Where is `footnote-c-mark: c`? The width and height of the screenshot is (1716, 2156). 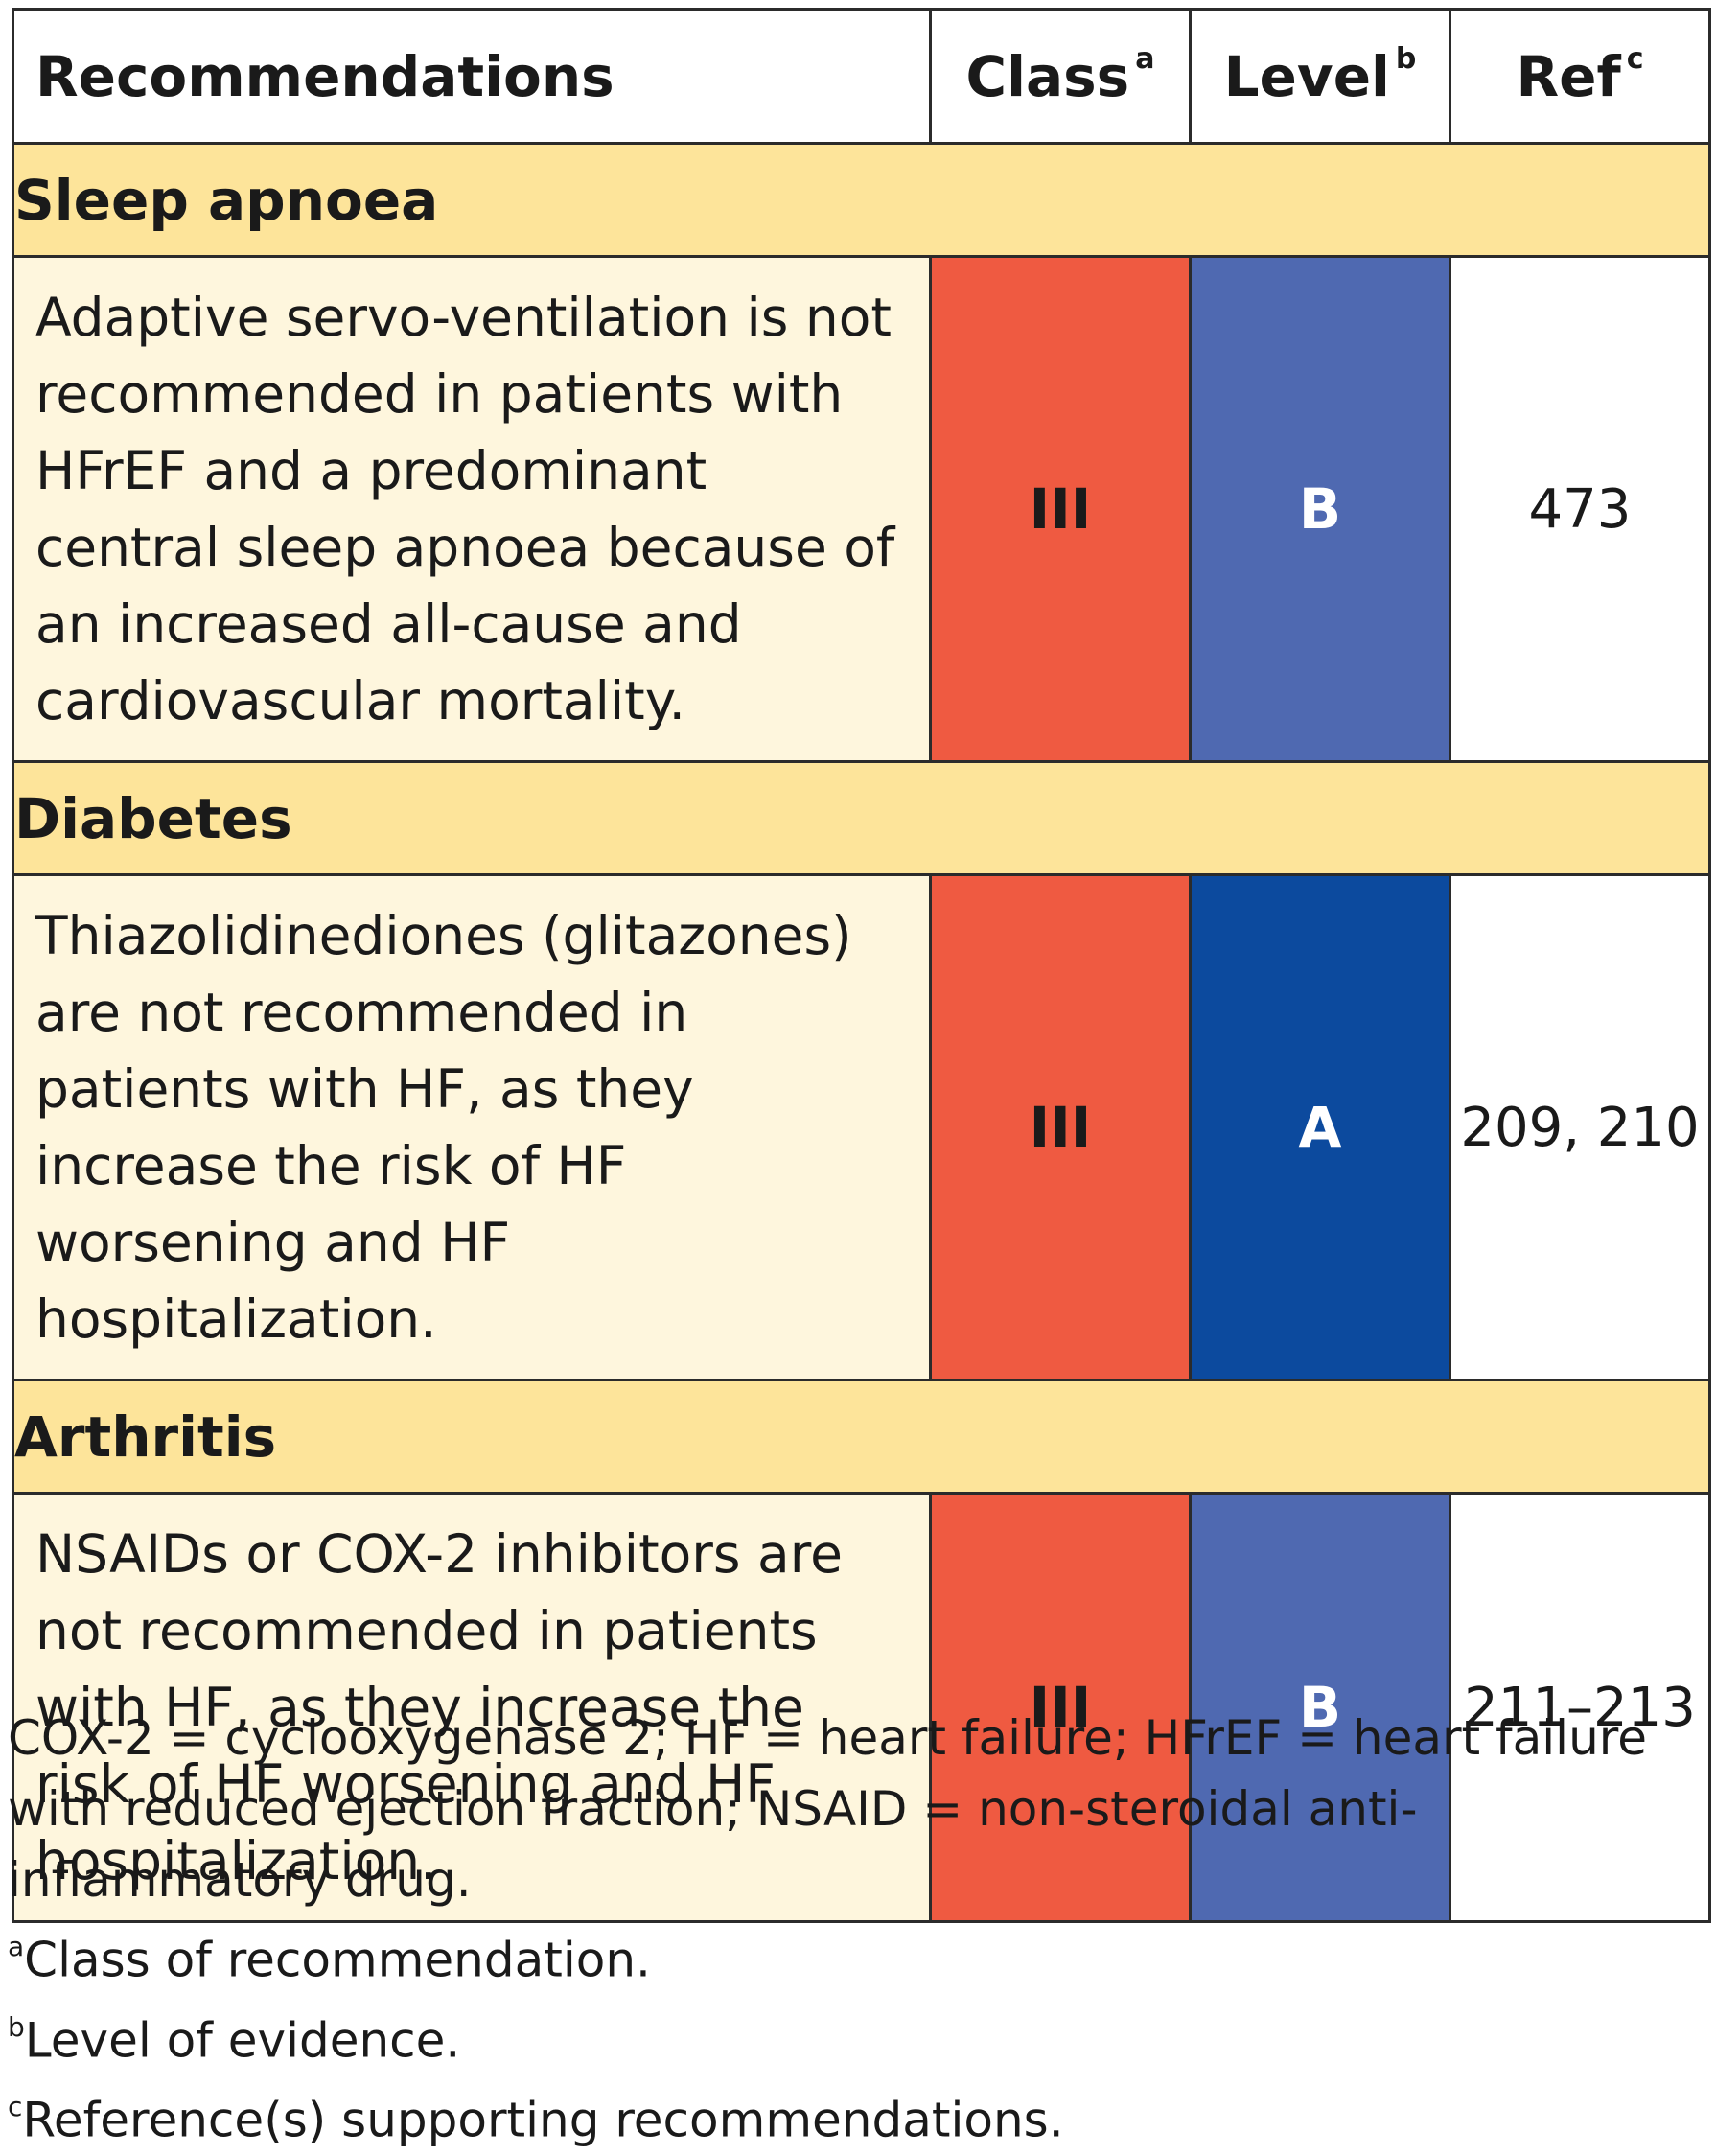
footnote-c-mark: c is located at coordinates (15, 2107).